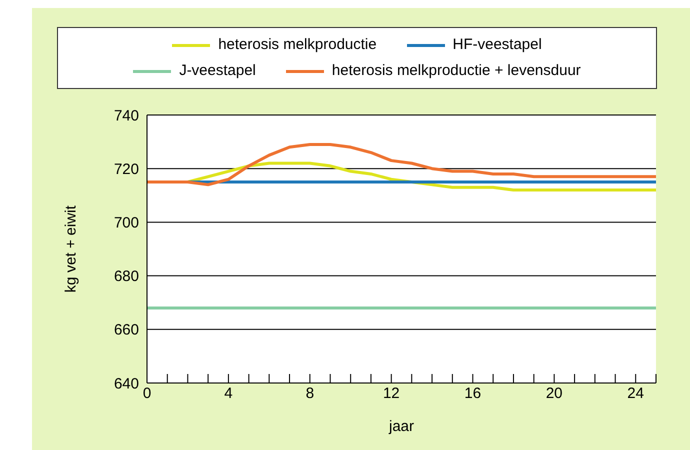  What do you see at coordinates (297, 45) in the screenshot?
I see `legend-label: heterosis melkproductie` at bounding box center [297, 45].